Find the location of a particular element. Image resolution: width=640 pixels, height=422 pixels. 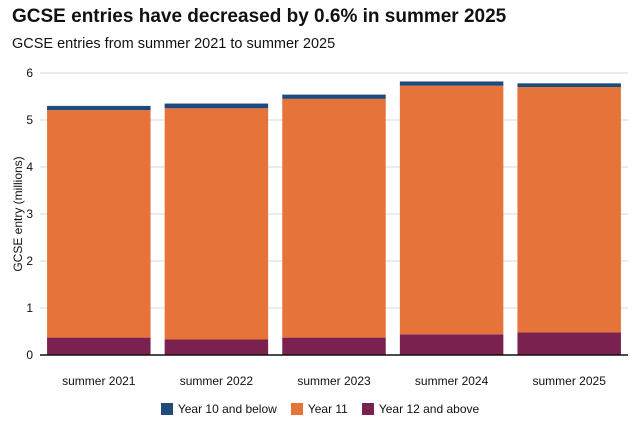

legend-item-year10: Year 10 and below is located at coordinates (218, 409).